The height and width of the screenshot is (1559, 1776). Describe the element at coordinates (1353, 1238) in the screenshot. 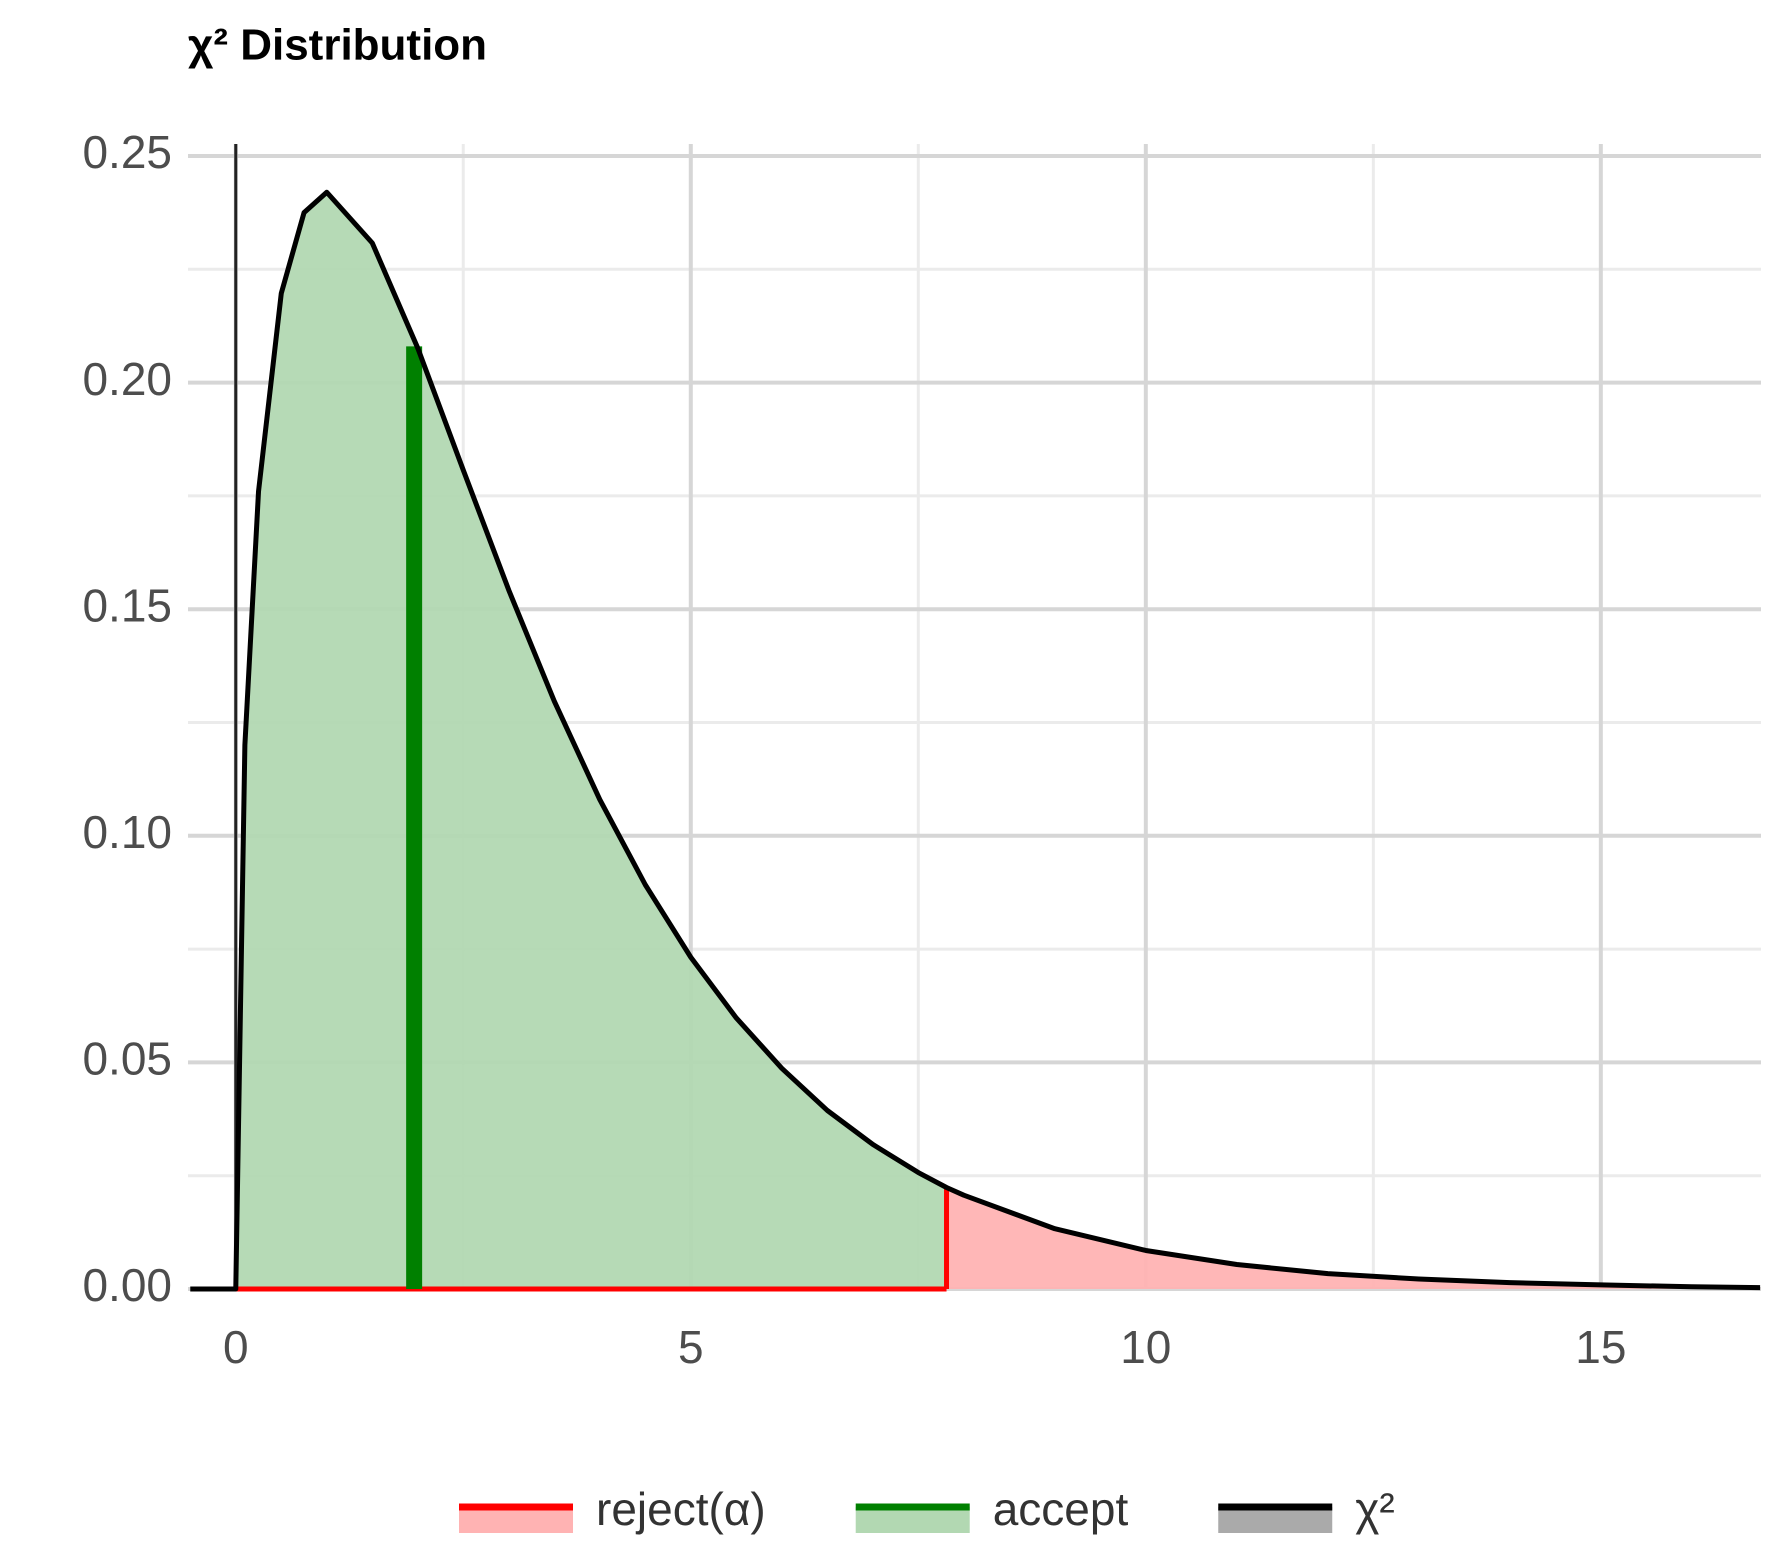

I see `reject-area` at that location.